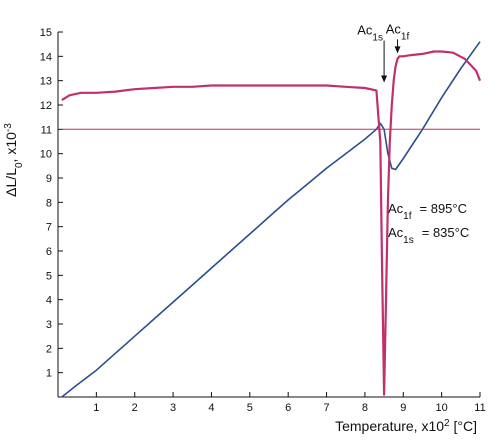 The image size is (502, 440). Describe the element at coordinates (46, 155) in the screenshot. I see `y-tick-label-10: 10` at that location.